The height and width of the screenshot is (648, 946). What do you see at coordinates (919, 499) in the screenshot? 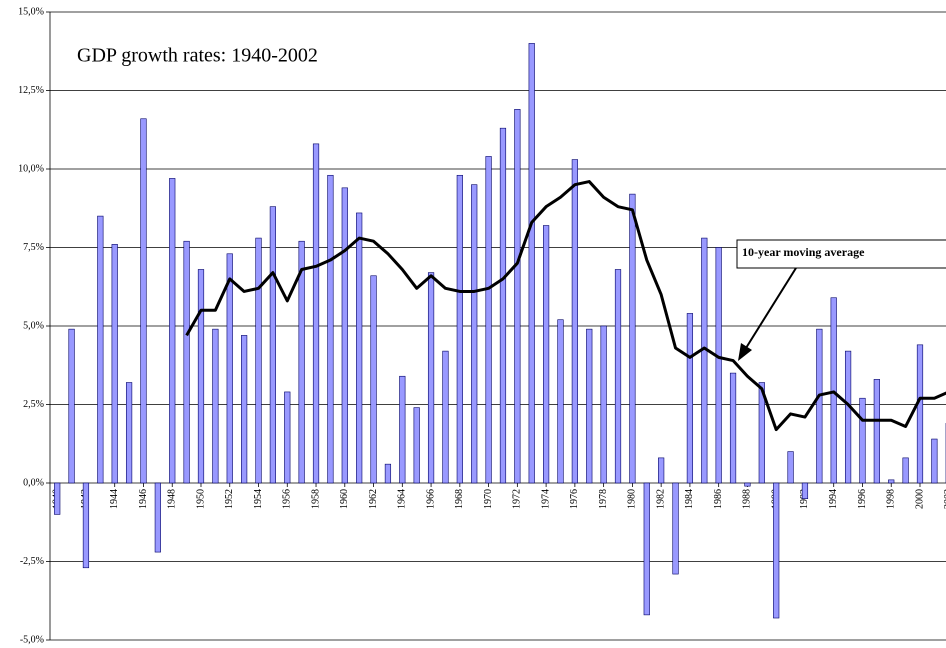
I see `x-tick-label: 2000` at bounding box center [919, 499].